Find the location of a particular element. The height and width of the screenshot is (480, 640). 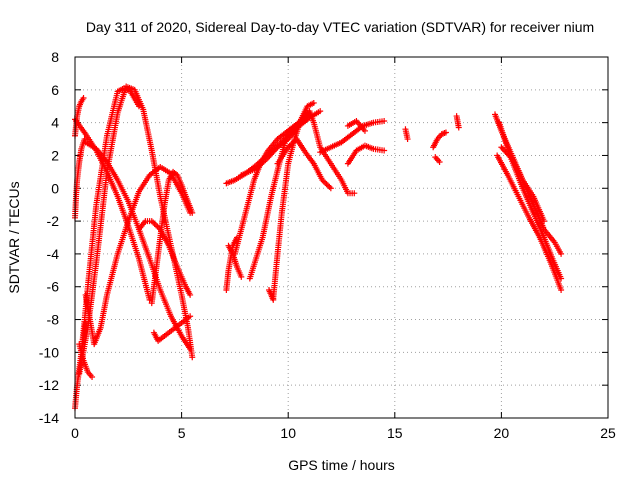

y-tick-label: -8 is located at coordinates (53, 320).